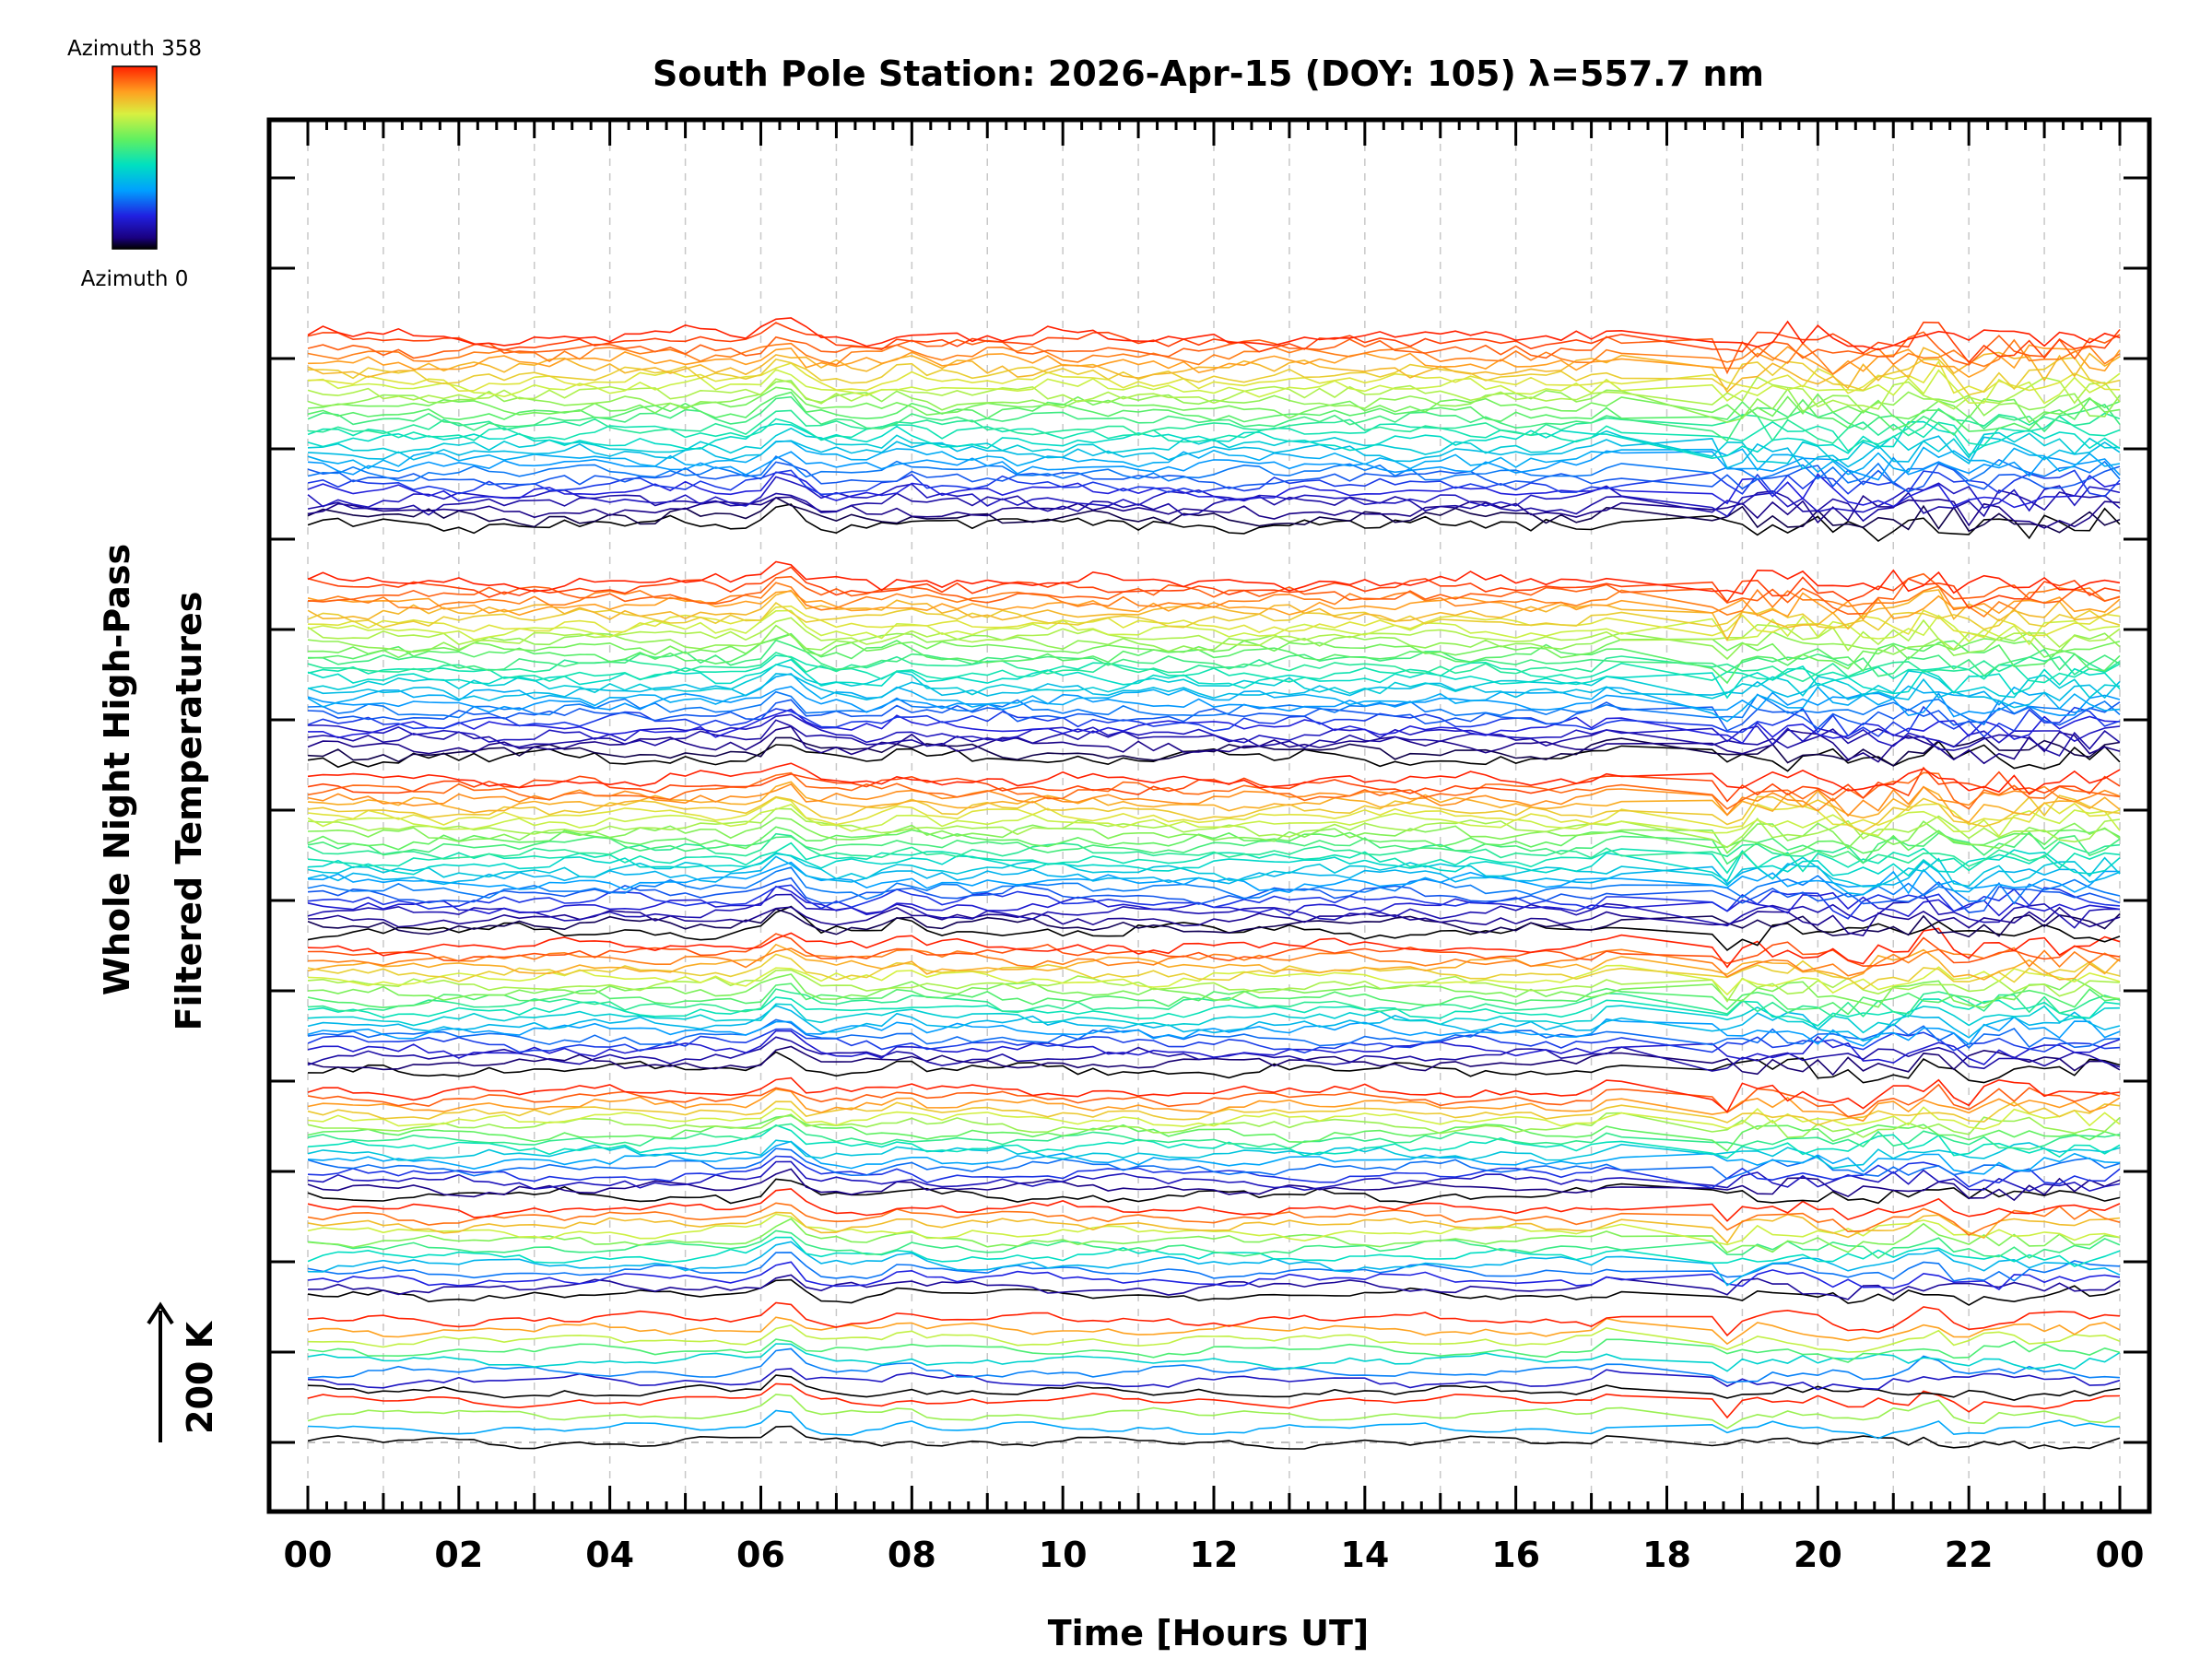 The image size is (2212, 1659). Describe the element at coordinates (160, 1371) in the screenshot. I see `scale-arrow` at that location.